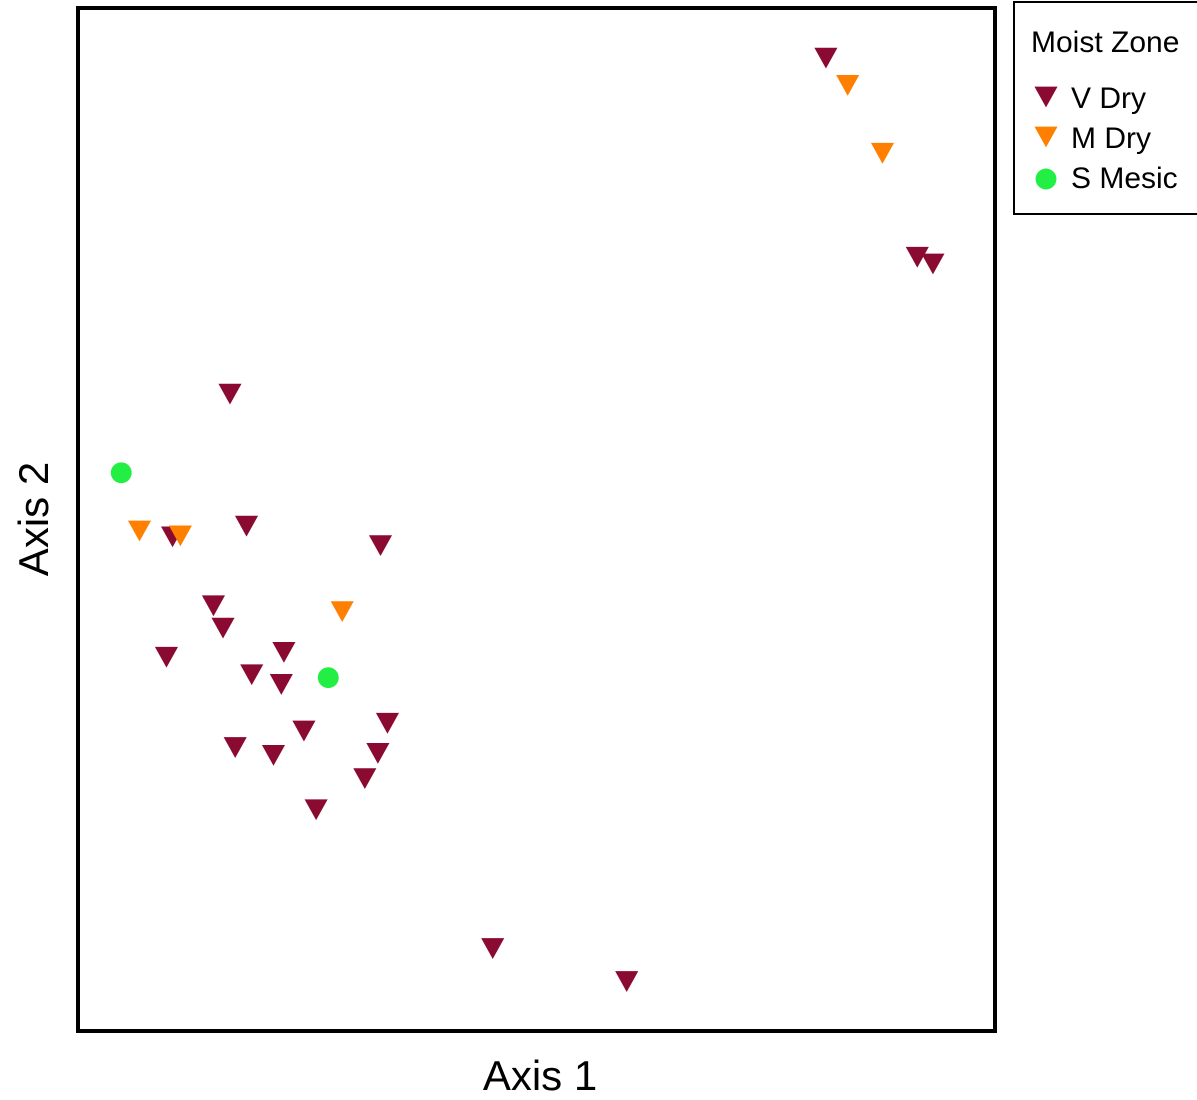  Describe the element at coordinates (33, 519) in the screenshot. I see `y-axis-label: Axis 2` at that location.